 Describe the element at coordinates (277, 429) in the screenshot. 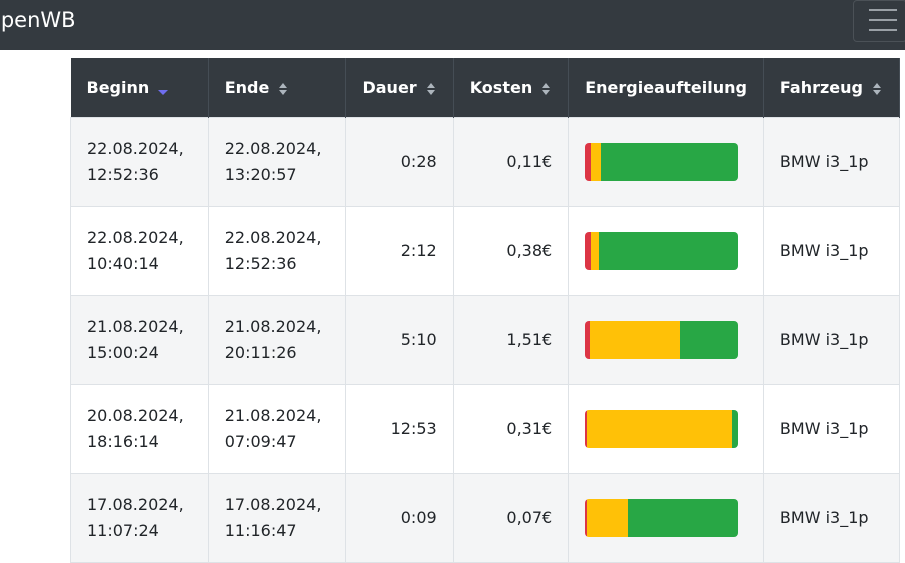

I see `end-cell: 21.08.2024, 07:09:47` at that location.